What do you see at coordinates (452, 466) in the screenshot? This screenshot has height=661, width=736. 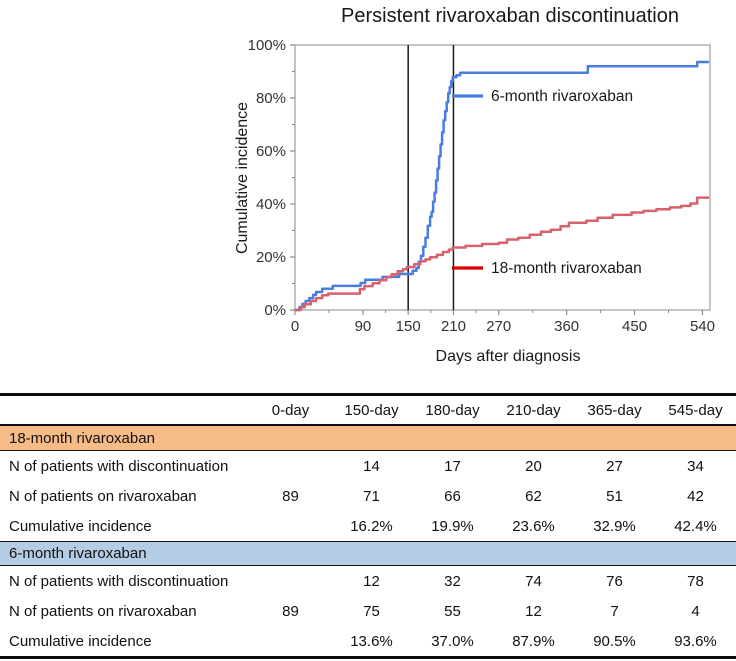 I see `value-cell: 17` at bounding box center [452, 466].